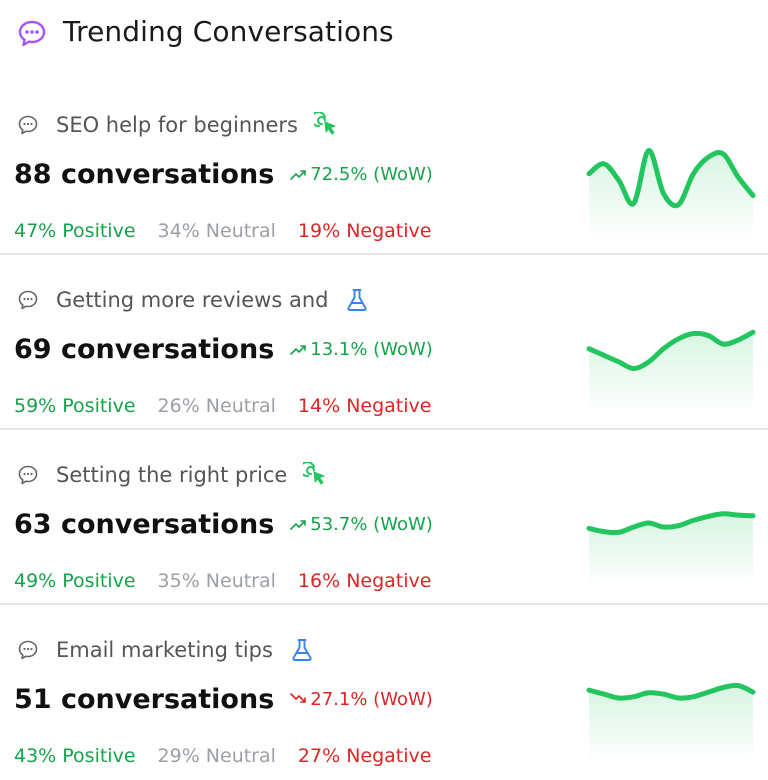  What do you see at coordinates (144, 174) in the screenshot?
I see `conversation-count: 88 conversations` at bounding box center [144, 174].